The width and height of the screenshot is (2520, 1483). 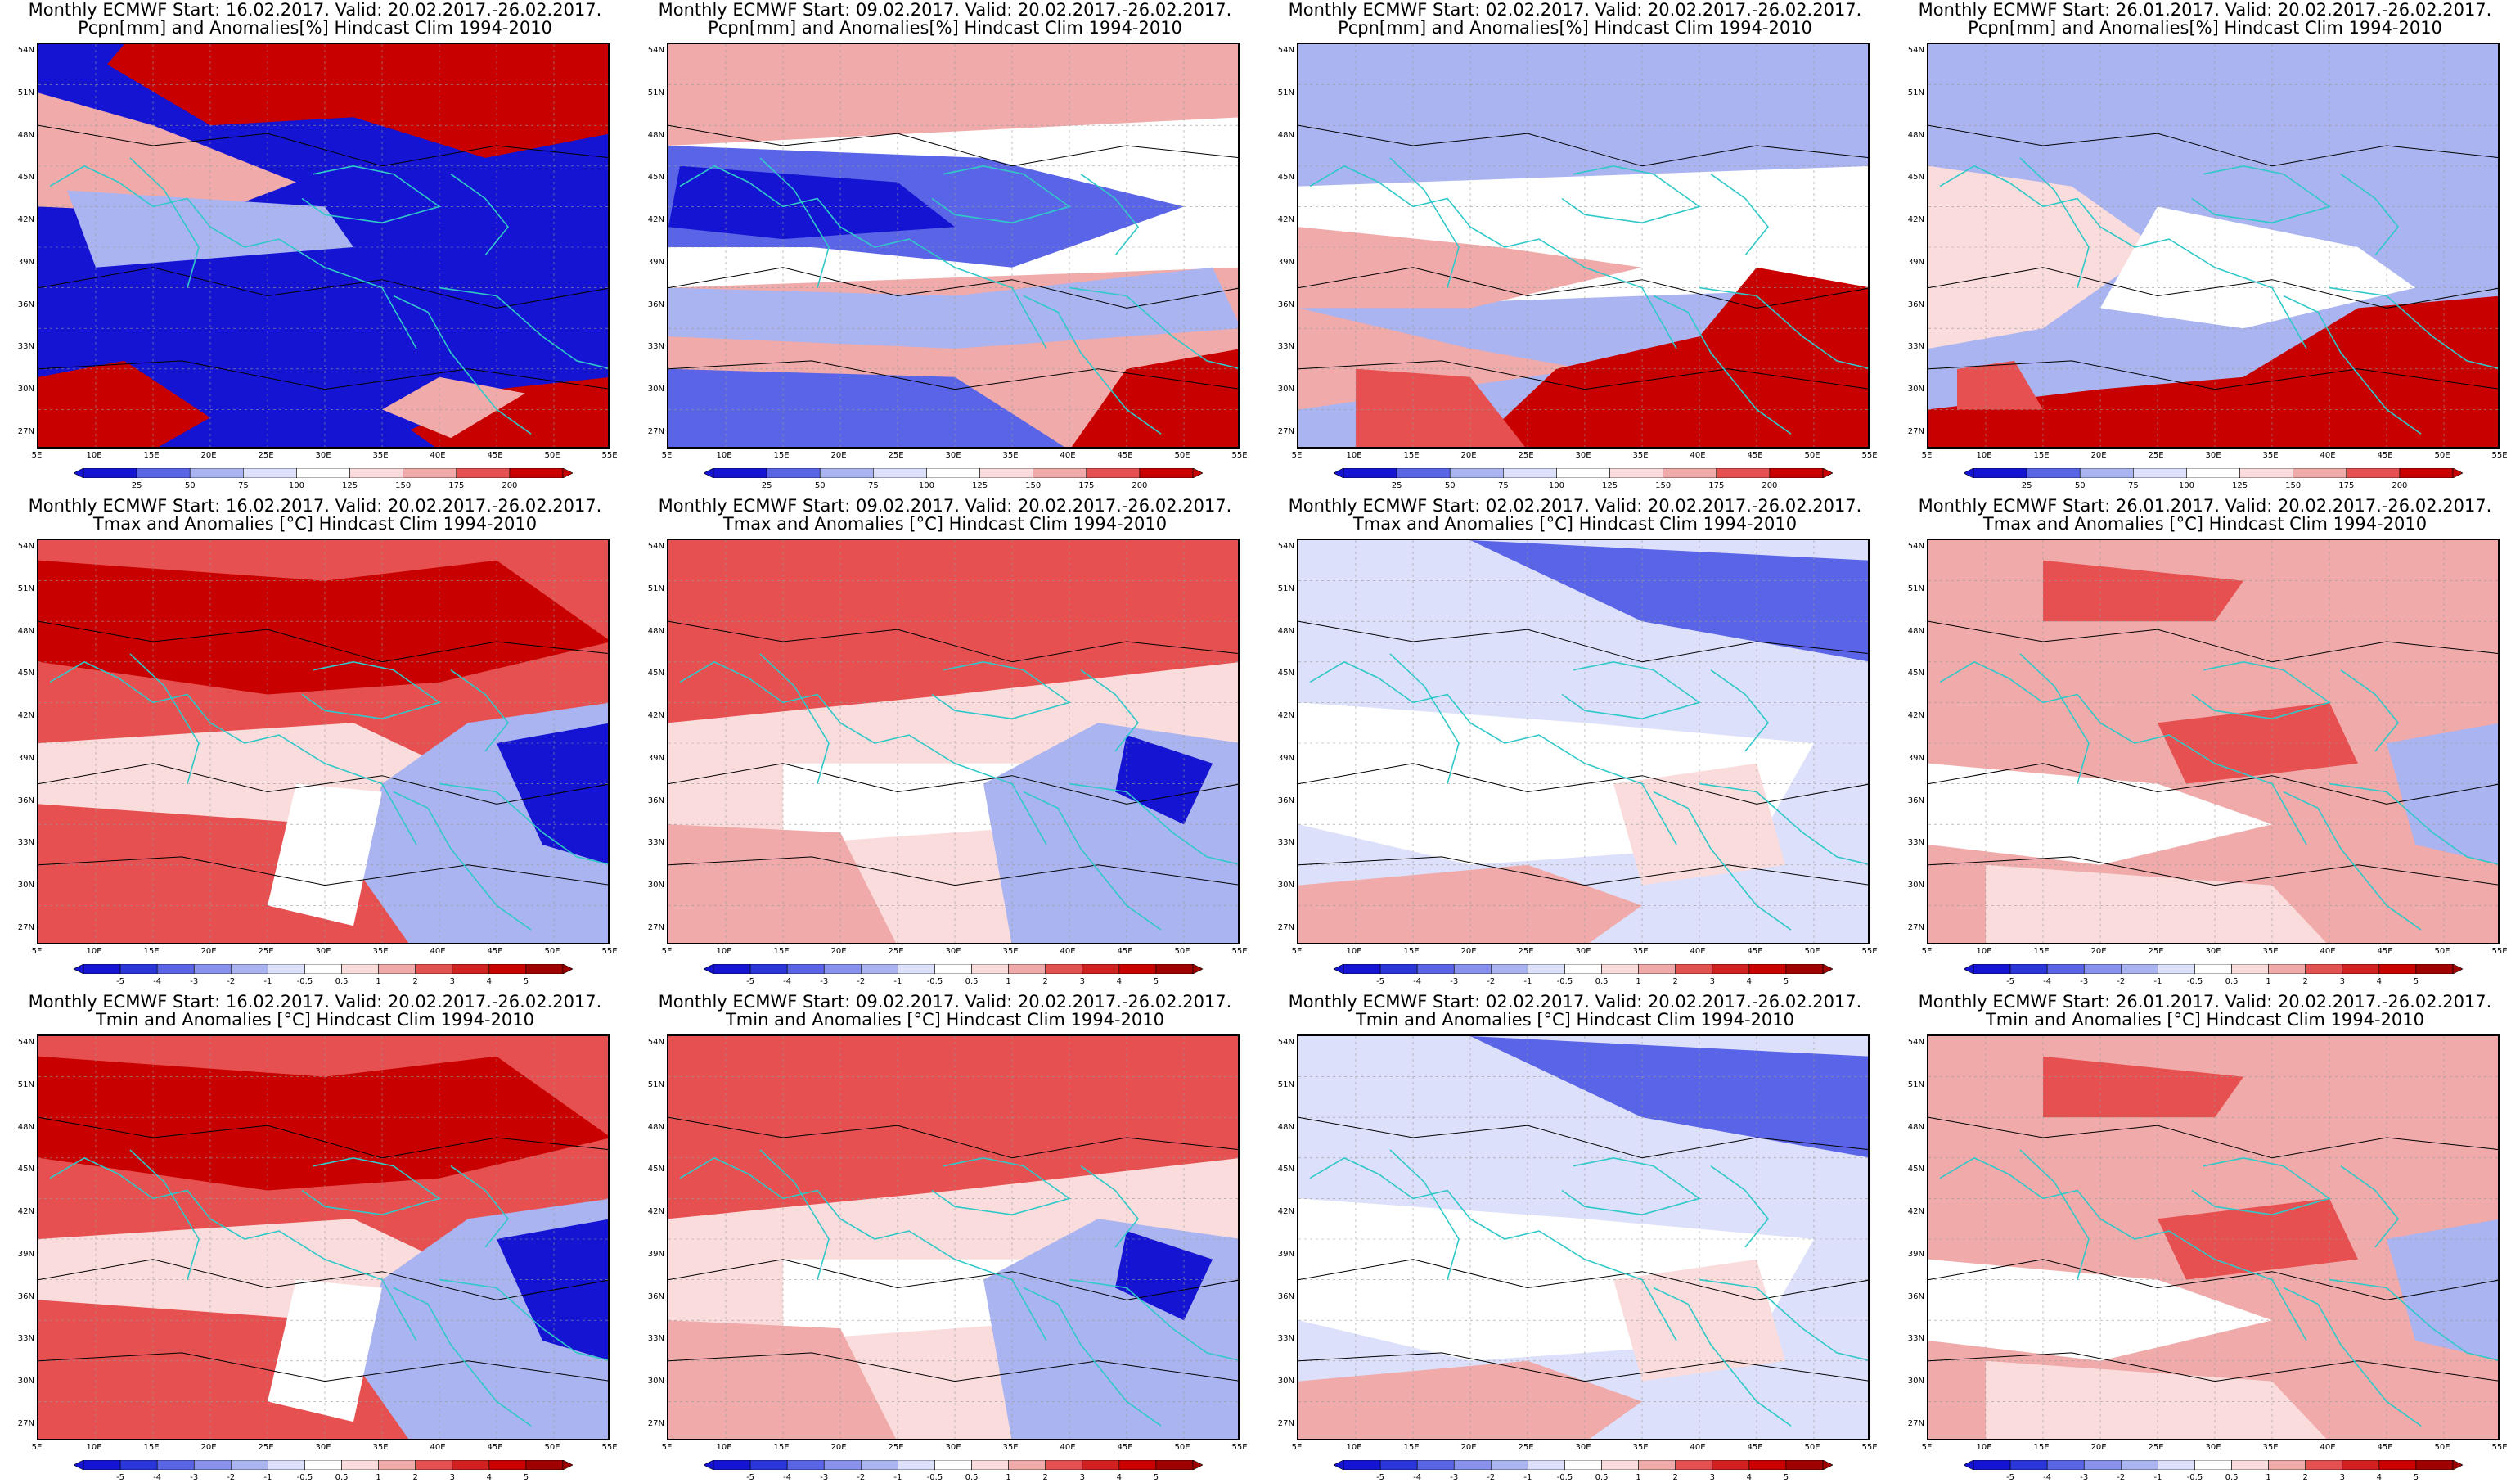 What do you see at coordinates (2158, 981) in the screenshot?
I see `color-bar-label: -1` at bounding box center [2158, 981].